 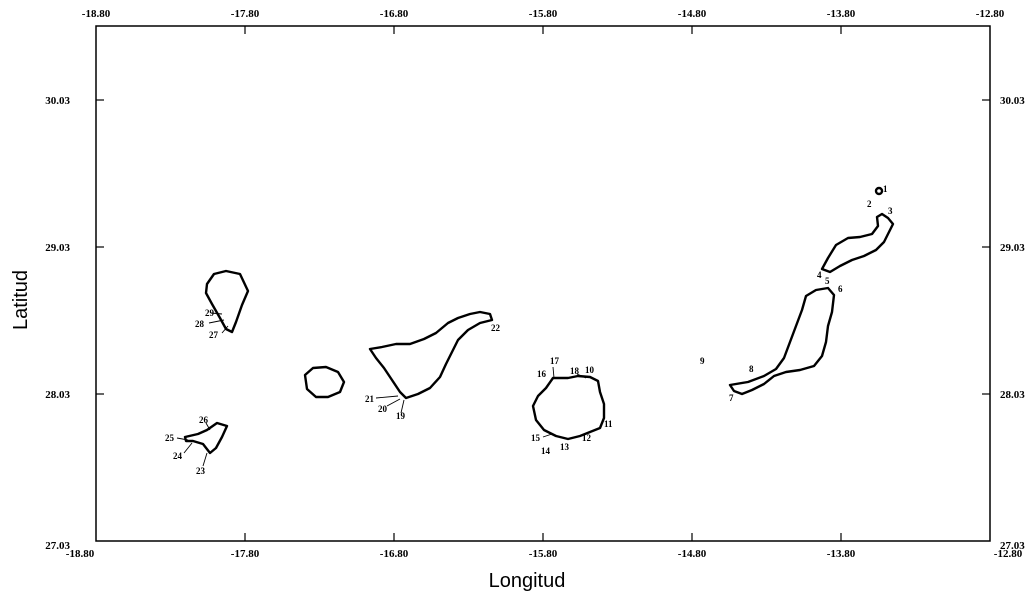 What do you see at coordinates (731, 398) in the screenshot?
I see `site-label-7: 7` at bounding box center [731, 398].